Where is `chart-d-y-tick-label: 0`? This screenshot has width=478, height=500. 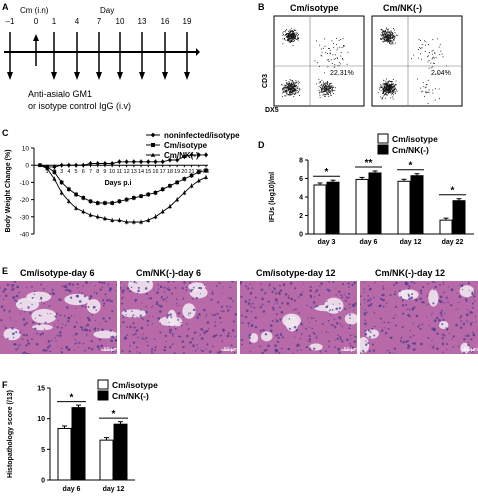 chart-d-y-tick-label: 0 is located at coordinates (301, 235).